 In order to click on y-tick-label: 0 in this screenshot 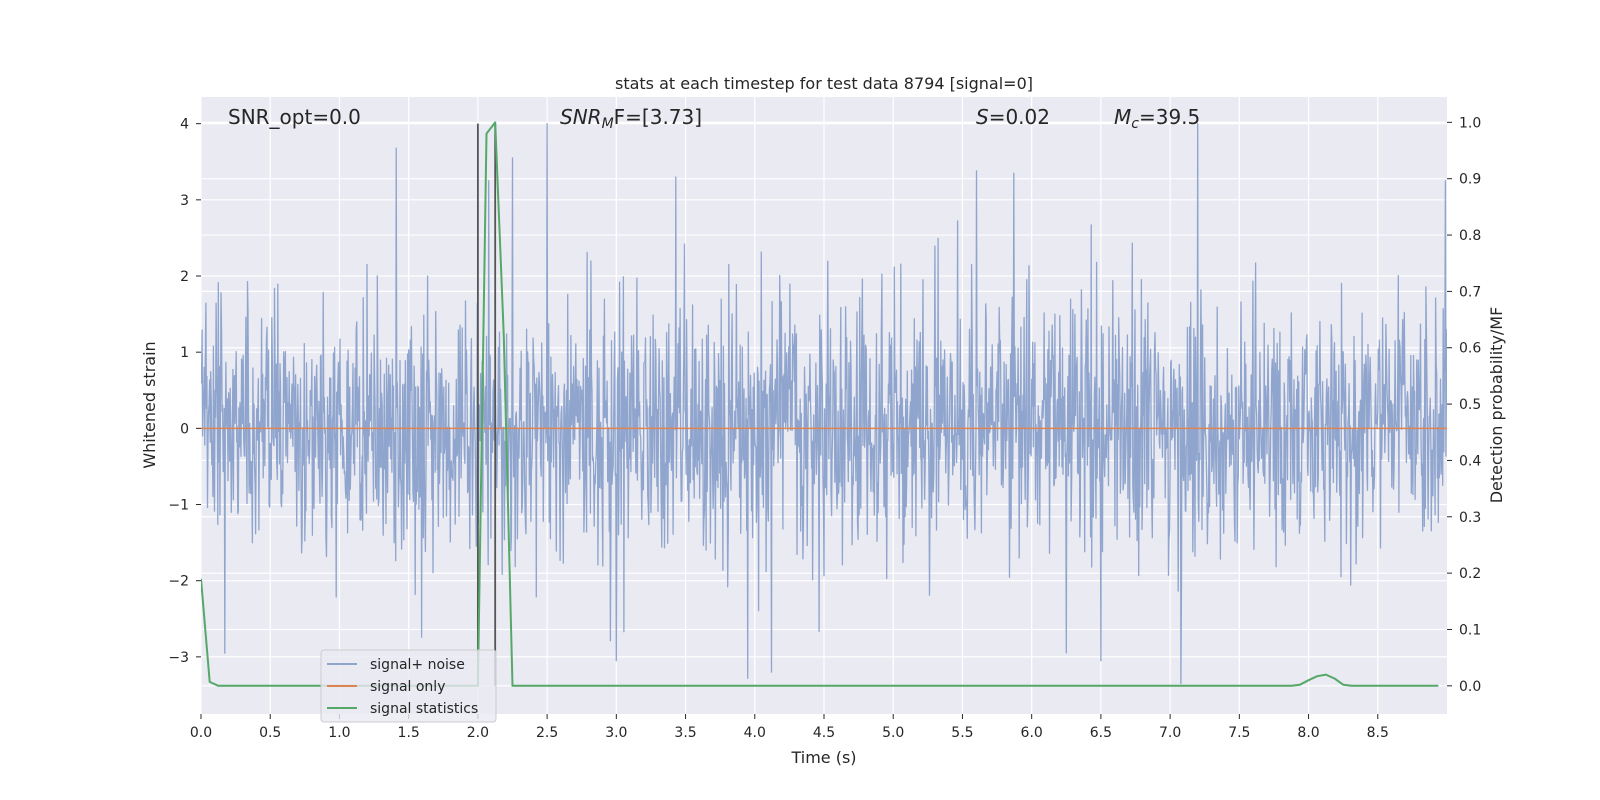, I will do `click(184, 429)`.